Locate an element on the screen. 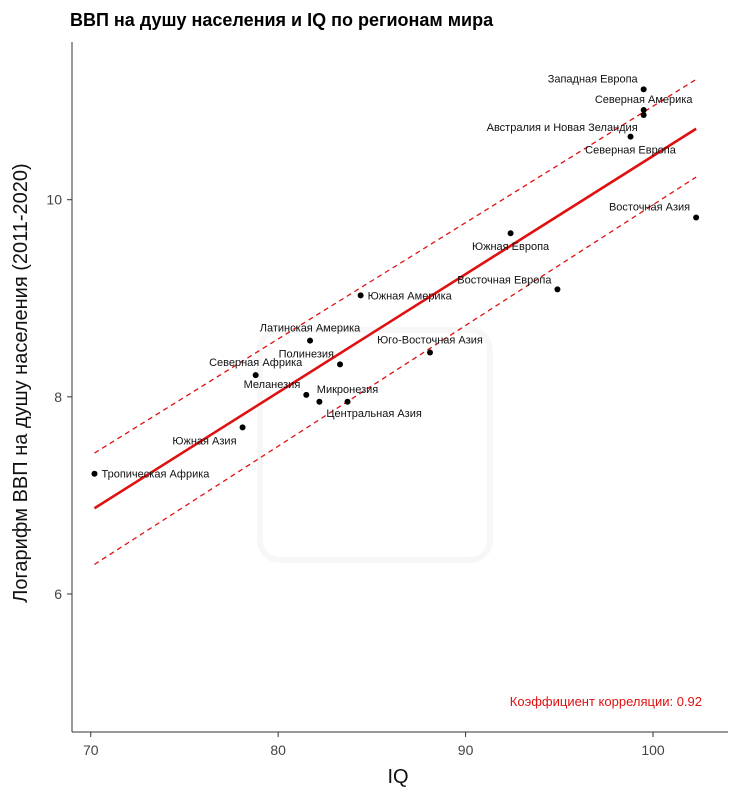 The height and width of the screenshot is (800, 740). point-label: Северная Европа is located at coordinates (631, 151).